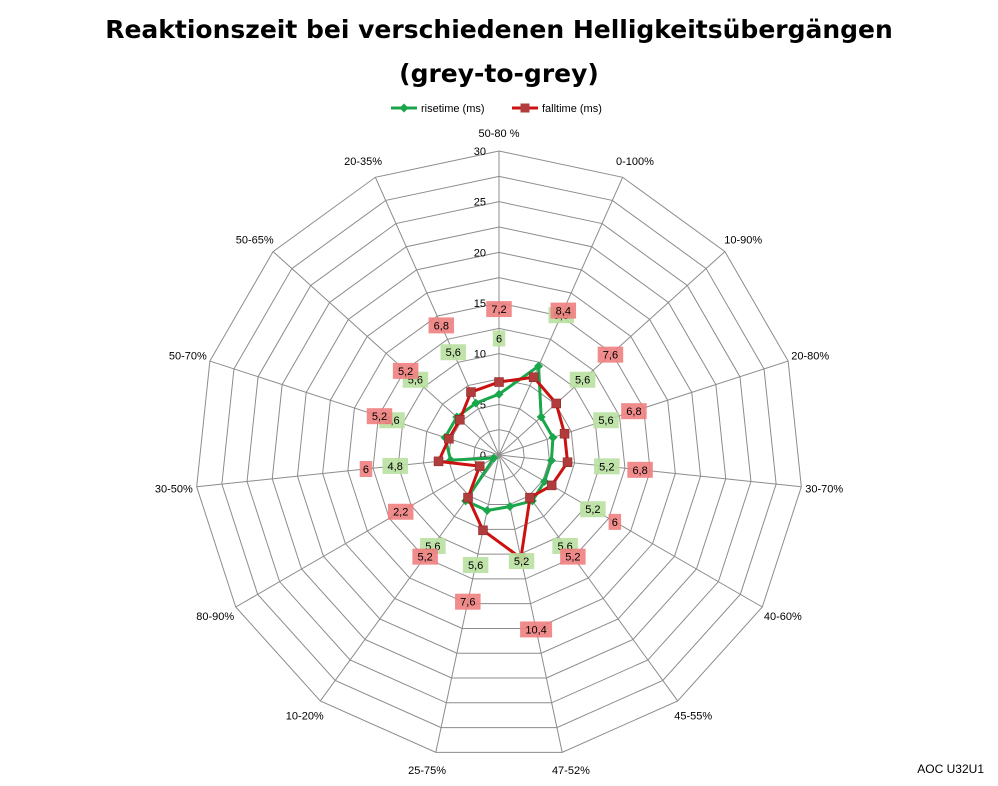 The image size is (998, 786). I want to click on category-label: 30-70%, so click(824, 490).